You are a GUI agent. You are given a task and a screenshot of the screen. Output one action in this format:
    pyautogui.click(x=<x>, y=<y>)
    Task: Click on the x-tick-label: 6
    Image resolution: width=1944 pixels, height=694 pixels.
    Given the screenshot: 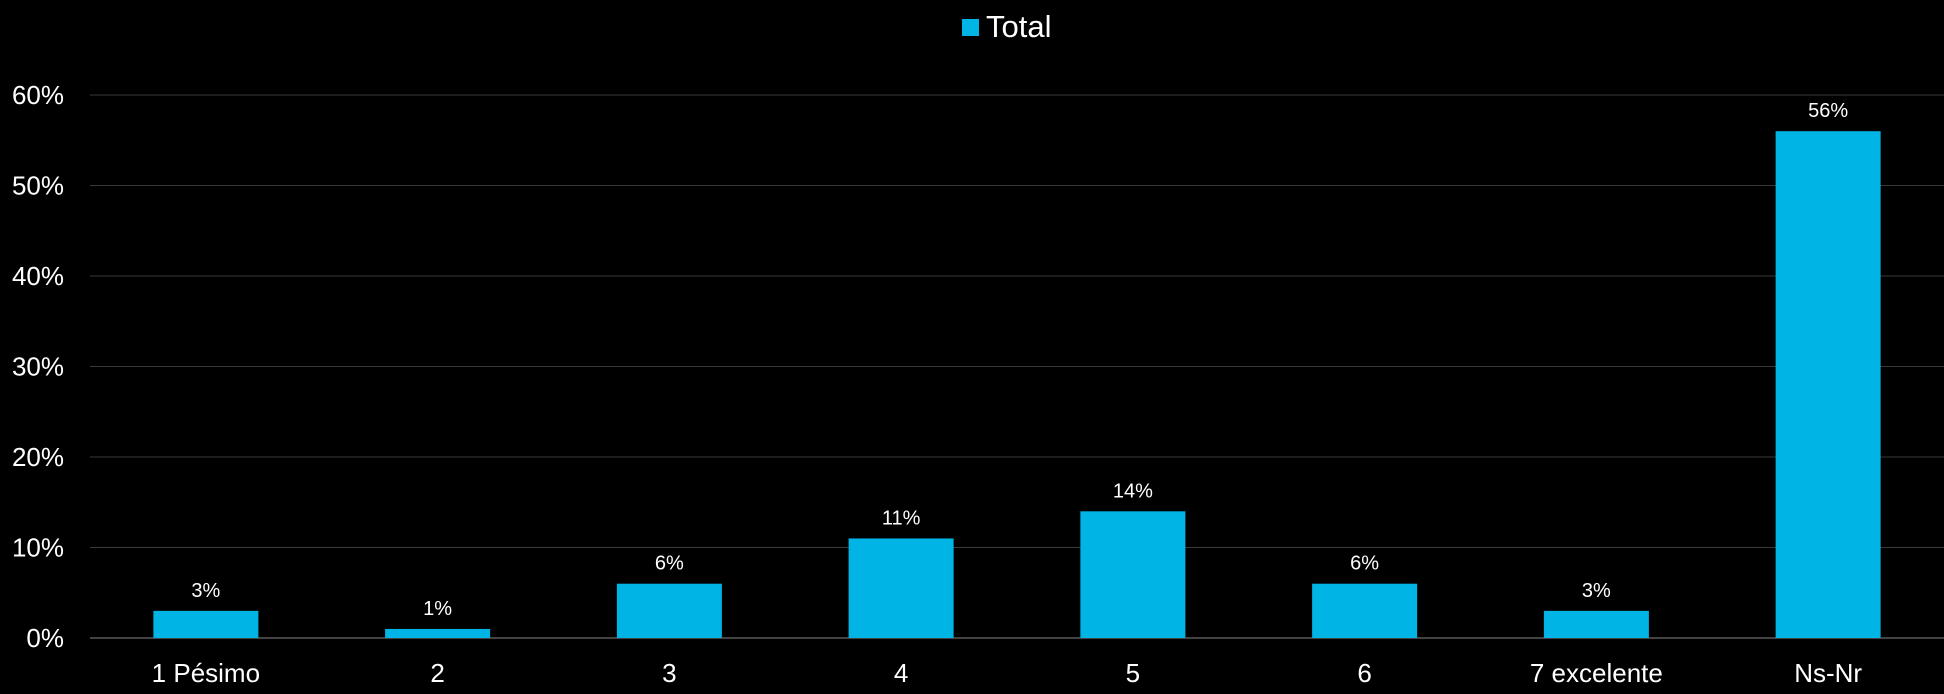 What is the action you would take?
    pyautogui.click(x=1364, y=673)
    